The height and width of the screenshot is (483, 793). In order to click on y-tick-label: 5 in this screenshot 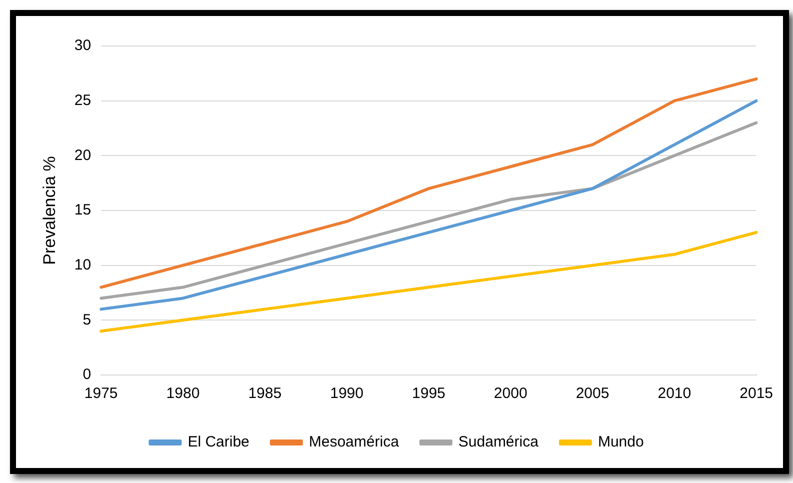, I will do `click(87, 319)`.